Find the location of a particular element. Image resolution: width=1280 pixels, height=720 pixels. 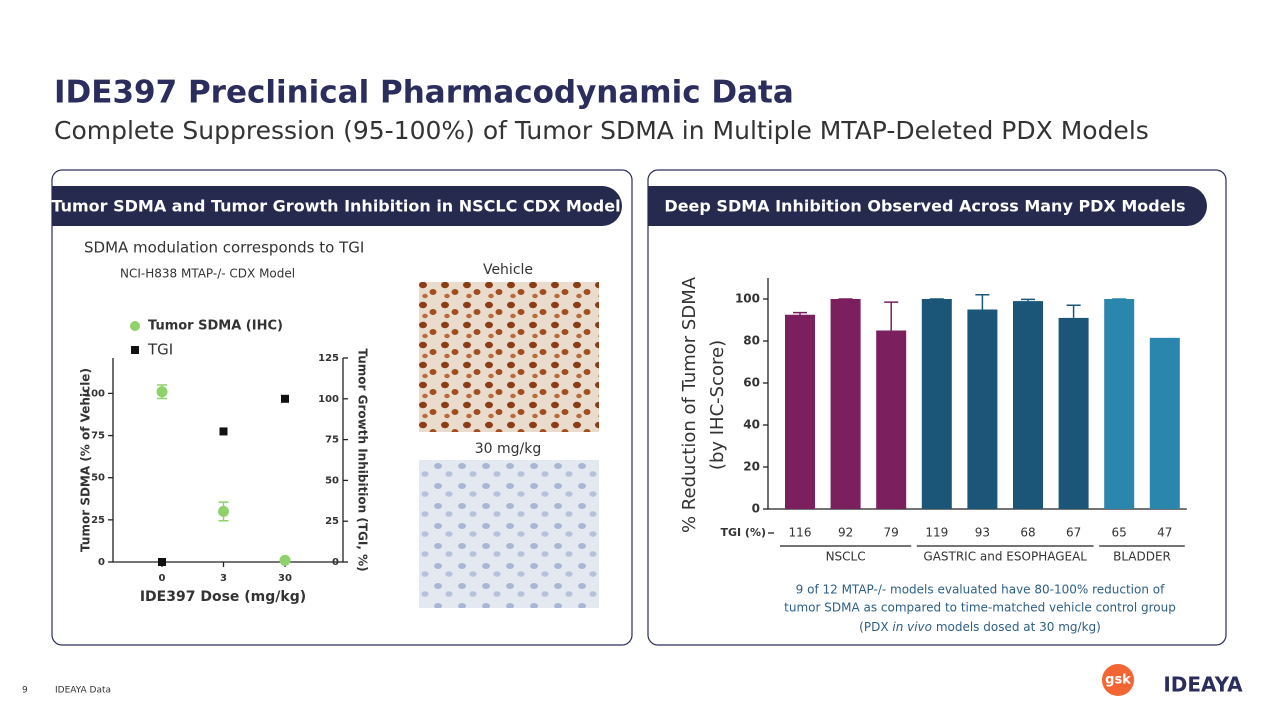

group-label: BLADDER is located at coordinates (1142, 557).